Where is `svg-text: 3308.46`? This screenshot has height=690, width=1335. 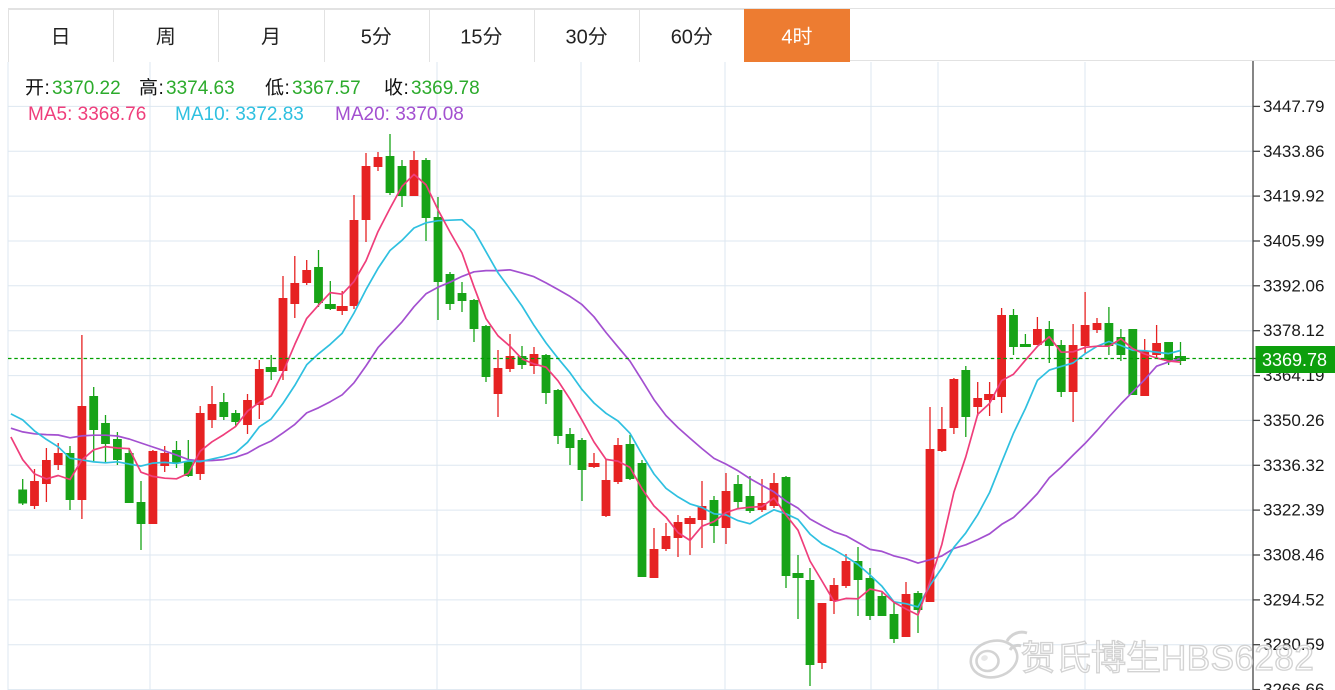
svg-text: 3308.46 is located at coordinates (1293, 555).